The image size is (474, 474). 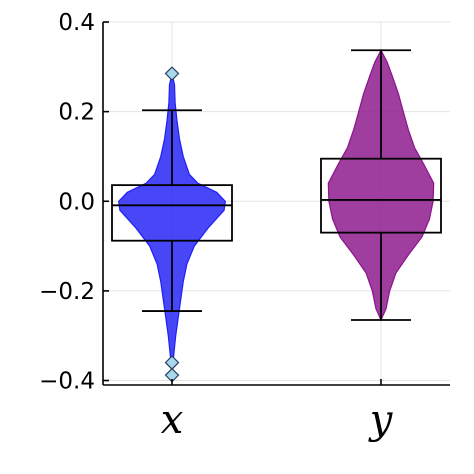 What do you see at coordinates (381, 195) in the screenshot?
I see `box-y` at bounding box center [381, 195].